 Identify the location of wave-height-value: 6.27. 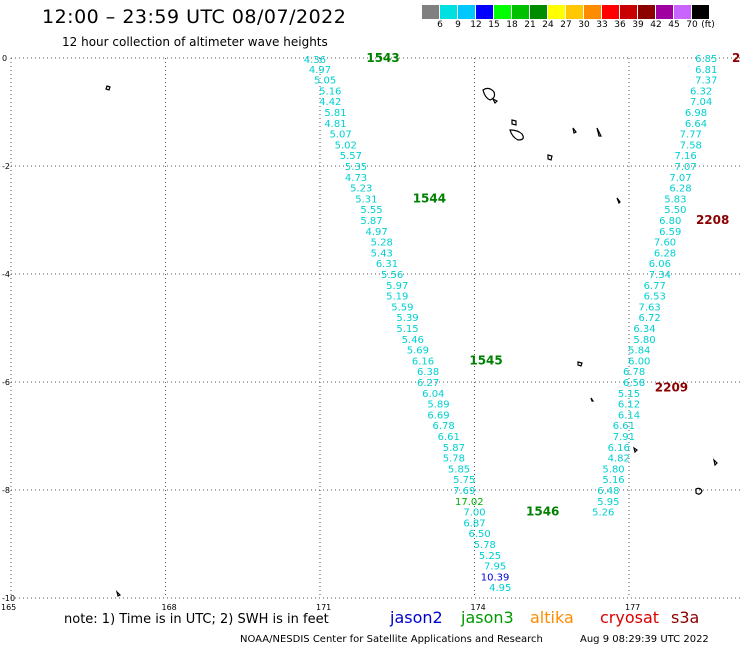
(428, 383).